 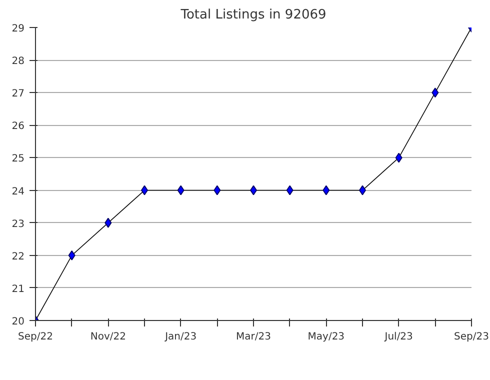 I want to click on chart-title: Total Listings in 92069, so click(x=253, y=15).